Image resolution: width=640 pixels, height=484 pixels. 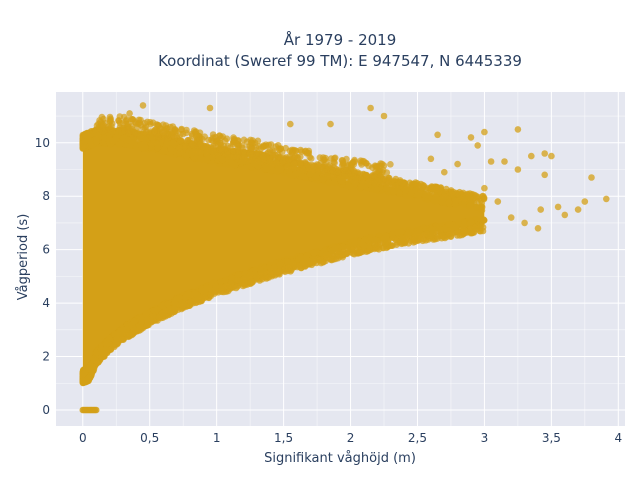 I want to click on y-axis-label: Vågperiod (s), so click(x=23, y=257).